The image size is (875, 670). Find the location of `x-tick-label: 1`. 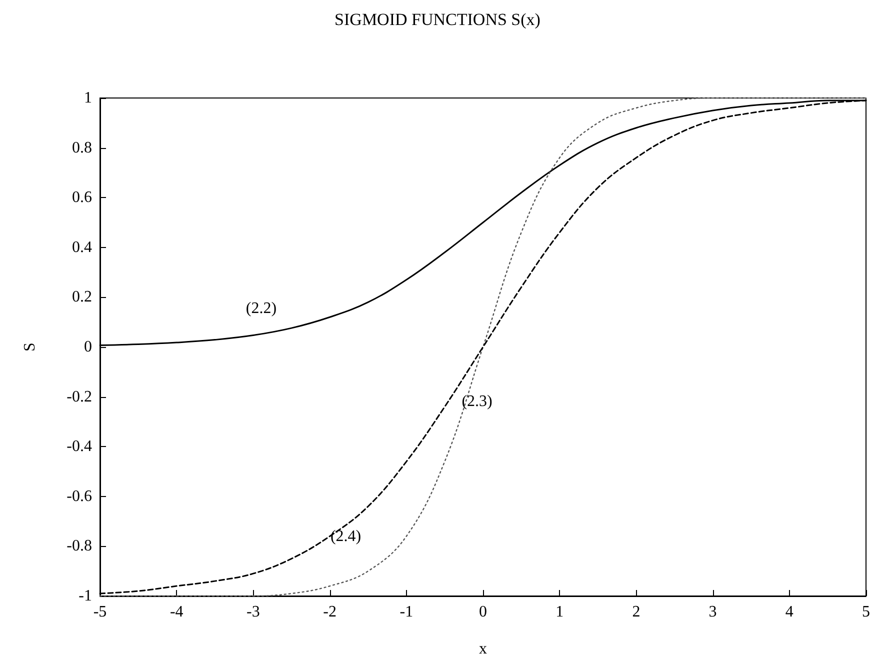

x-tick-label: 1 is located at coordinates (560, 612).